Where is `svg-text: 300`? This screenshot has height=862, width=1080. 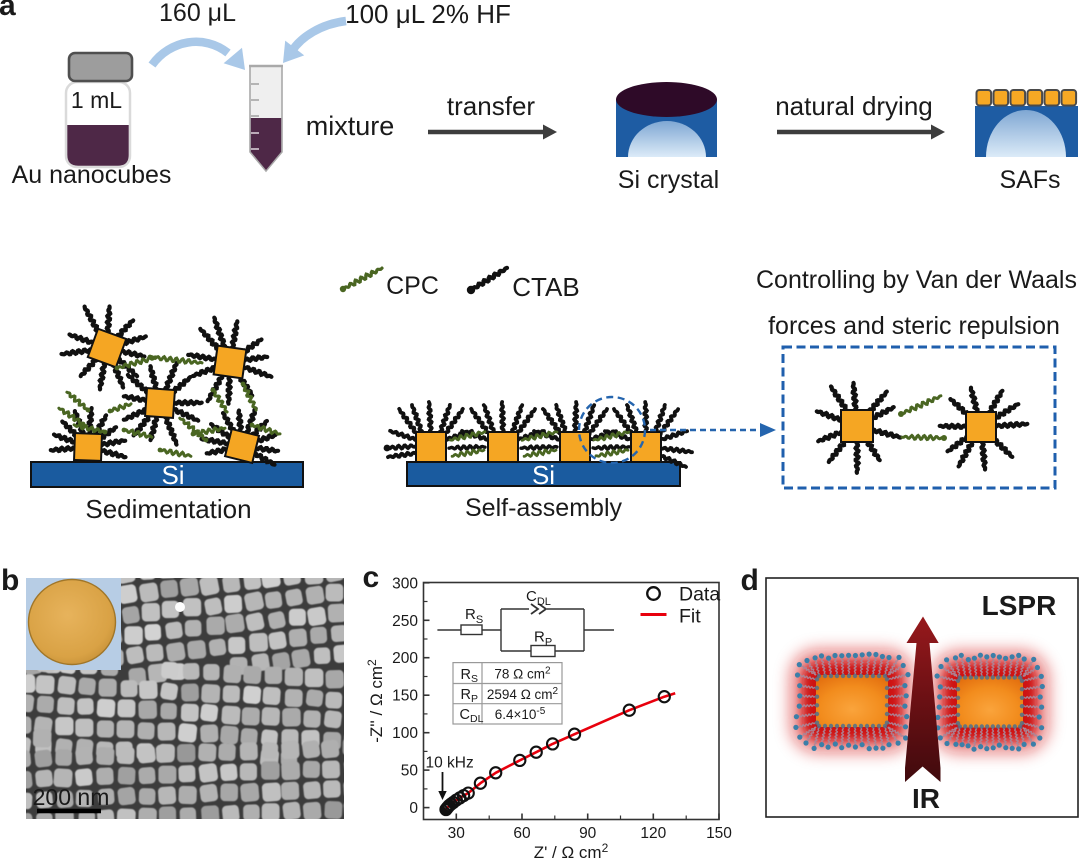
svg-text: 300 is located at coordinates (405, 583).